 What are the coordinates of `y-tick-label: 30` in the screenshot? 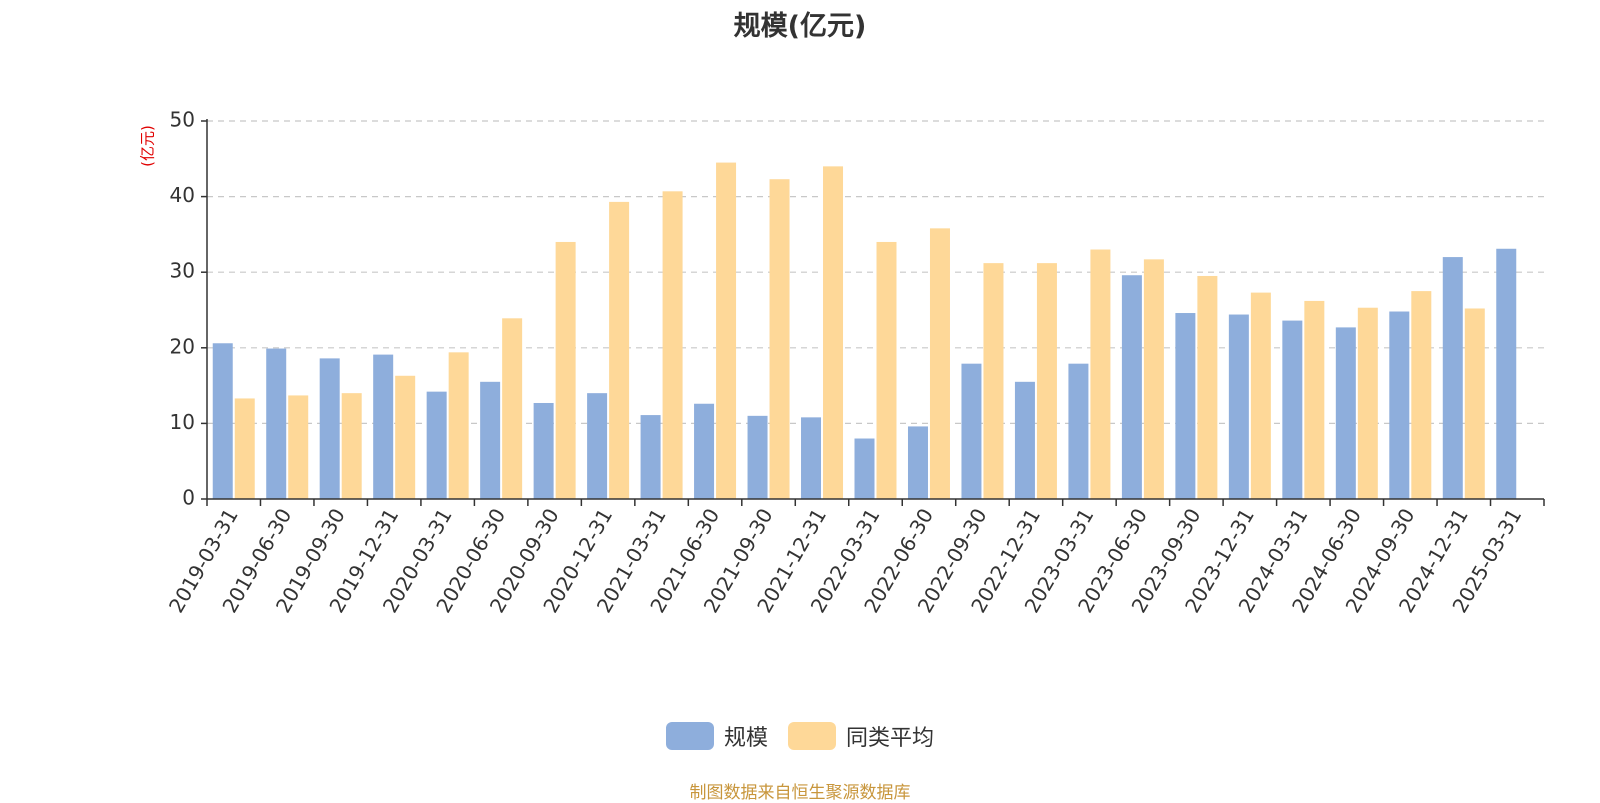 It's located at (182, 271).